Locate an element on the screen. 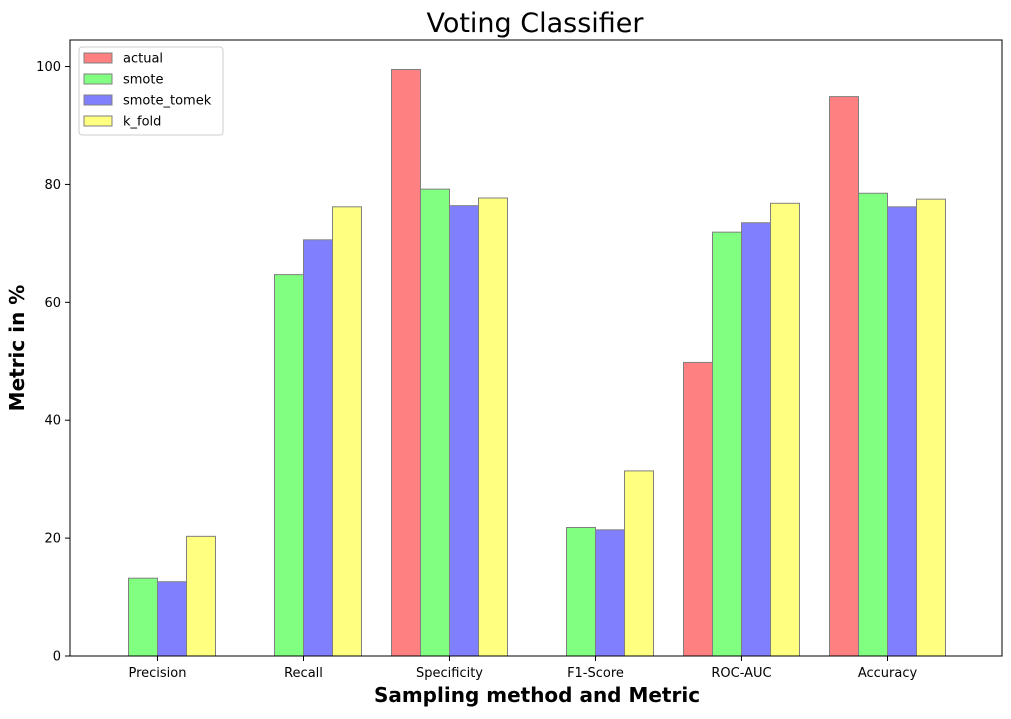 The width and height of the screenshot is (1011, 719). bar-k_fold-precision is located at coordinates (201, 596).